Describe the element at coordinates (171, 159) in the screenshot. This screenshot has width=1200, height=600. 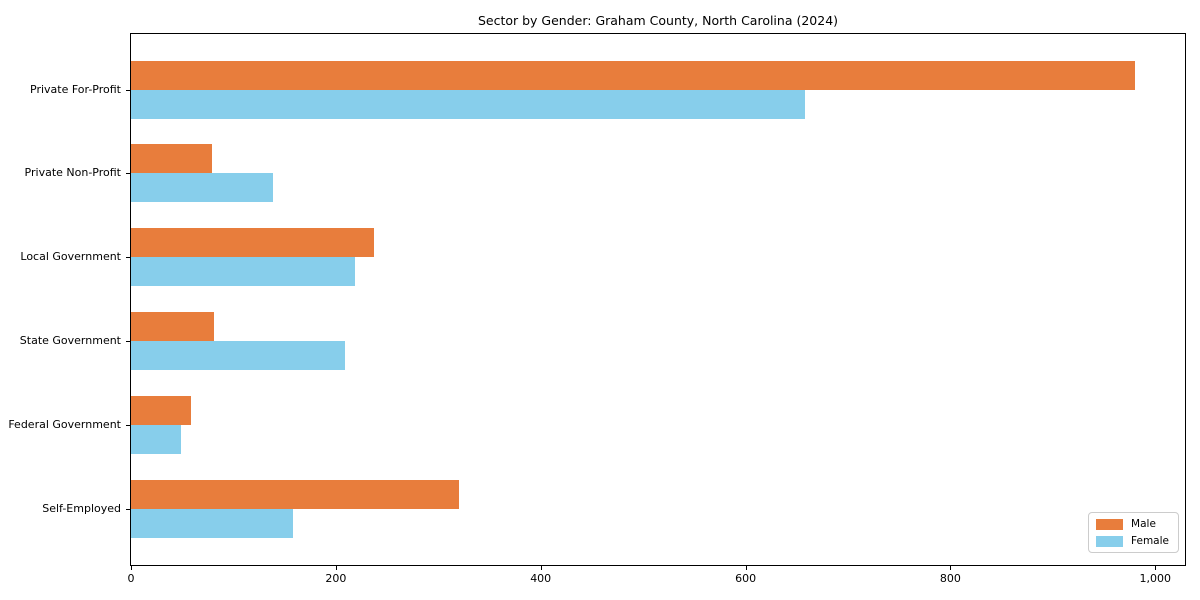
I see `bar-male-private-non-profit` at that location.